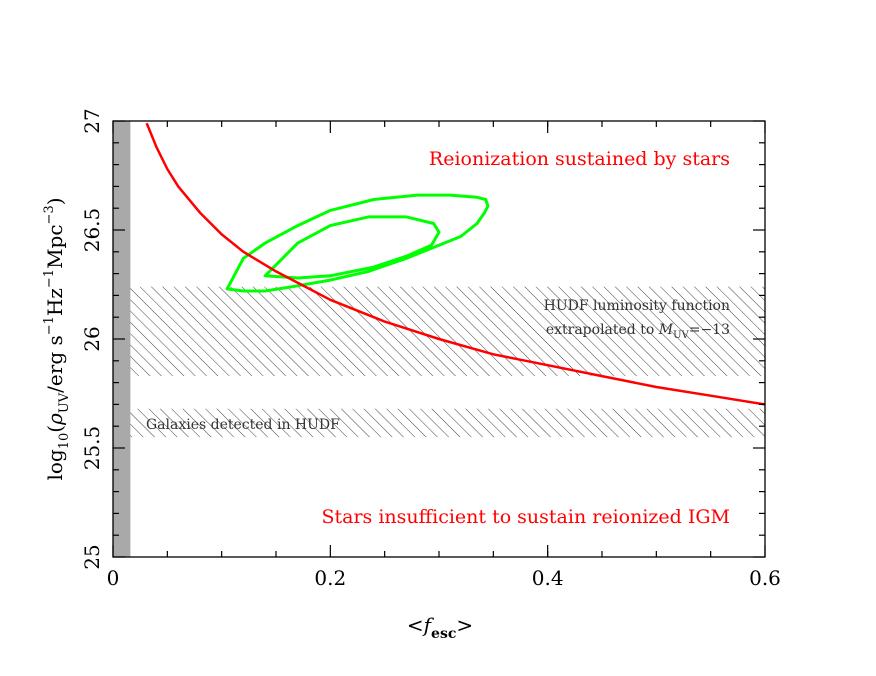 The width and height of the screenshot is (876, 676). What do you see at coordinates (579, 159) in the screenshot?
I see `annotation-upper: Reionization sustained by stars` at bounding box center [579, 159].